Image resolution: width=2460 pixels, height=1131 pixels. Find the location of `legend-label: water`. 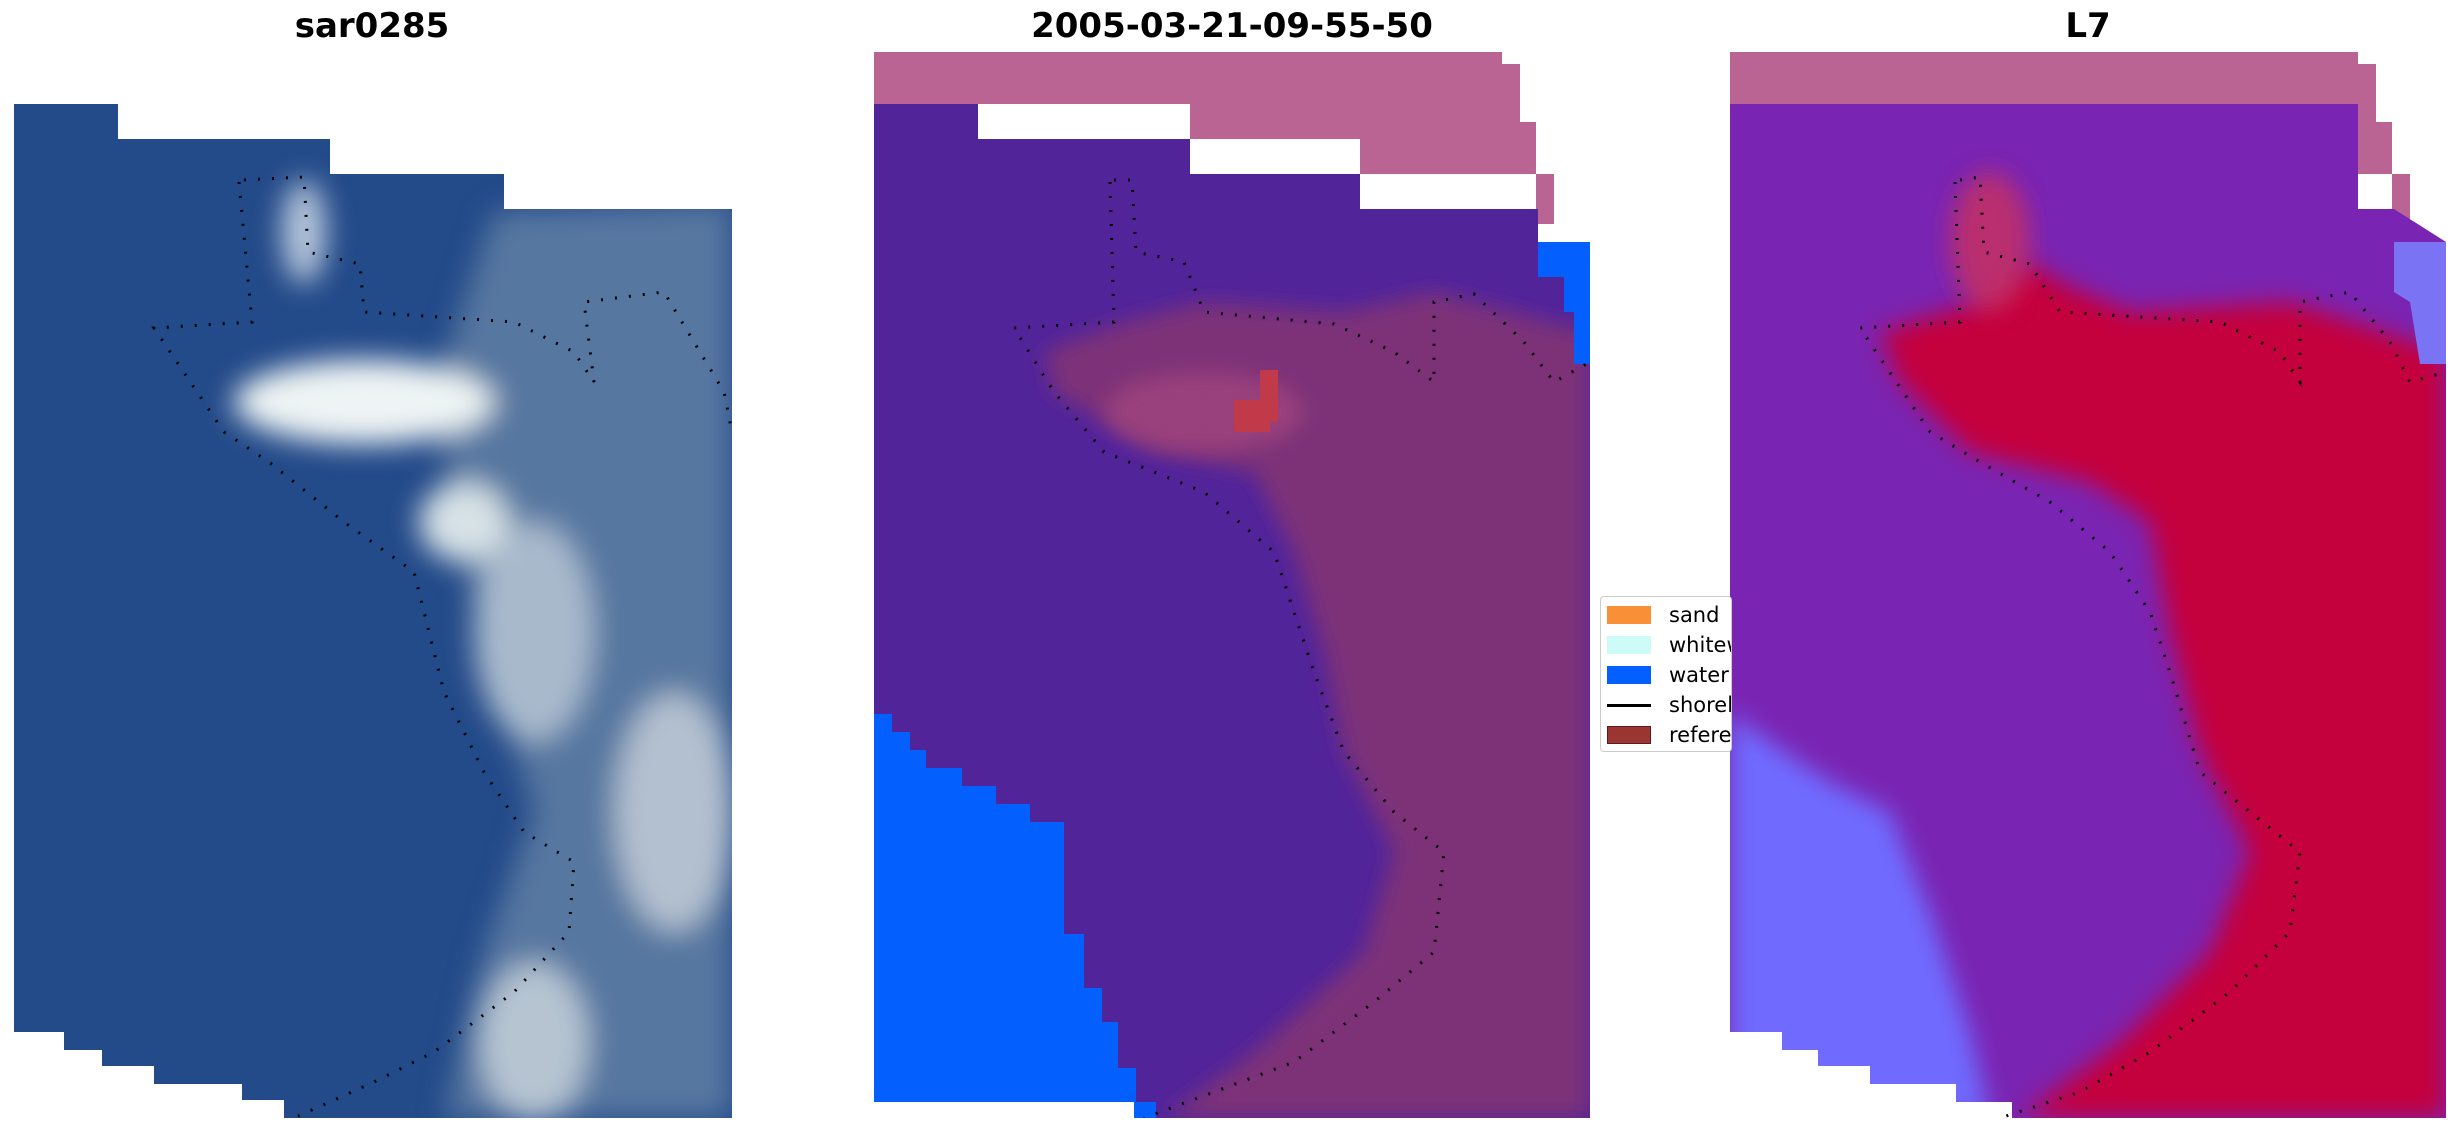

legend-label: water is located at coordinates (1699, 675).